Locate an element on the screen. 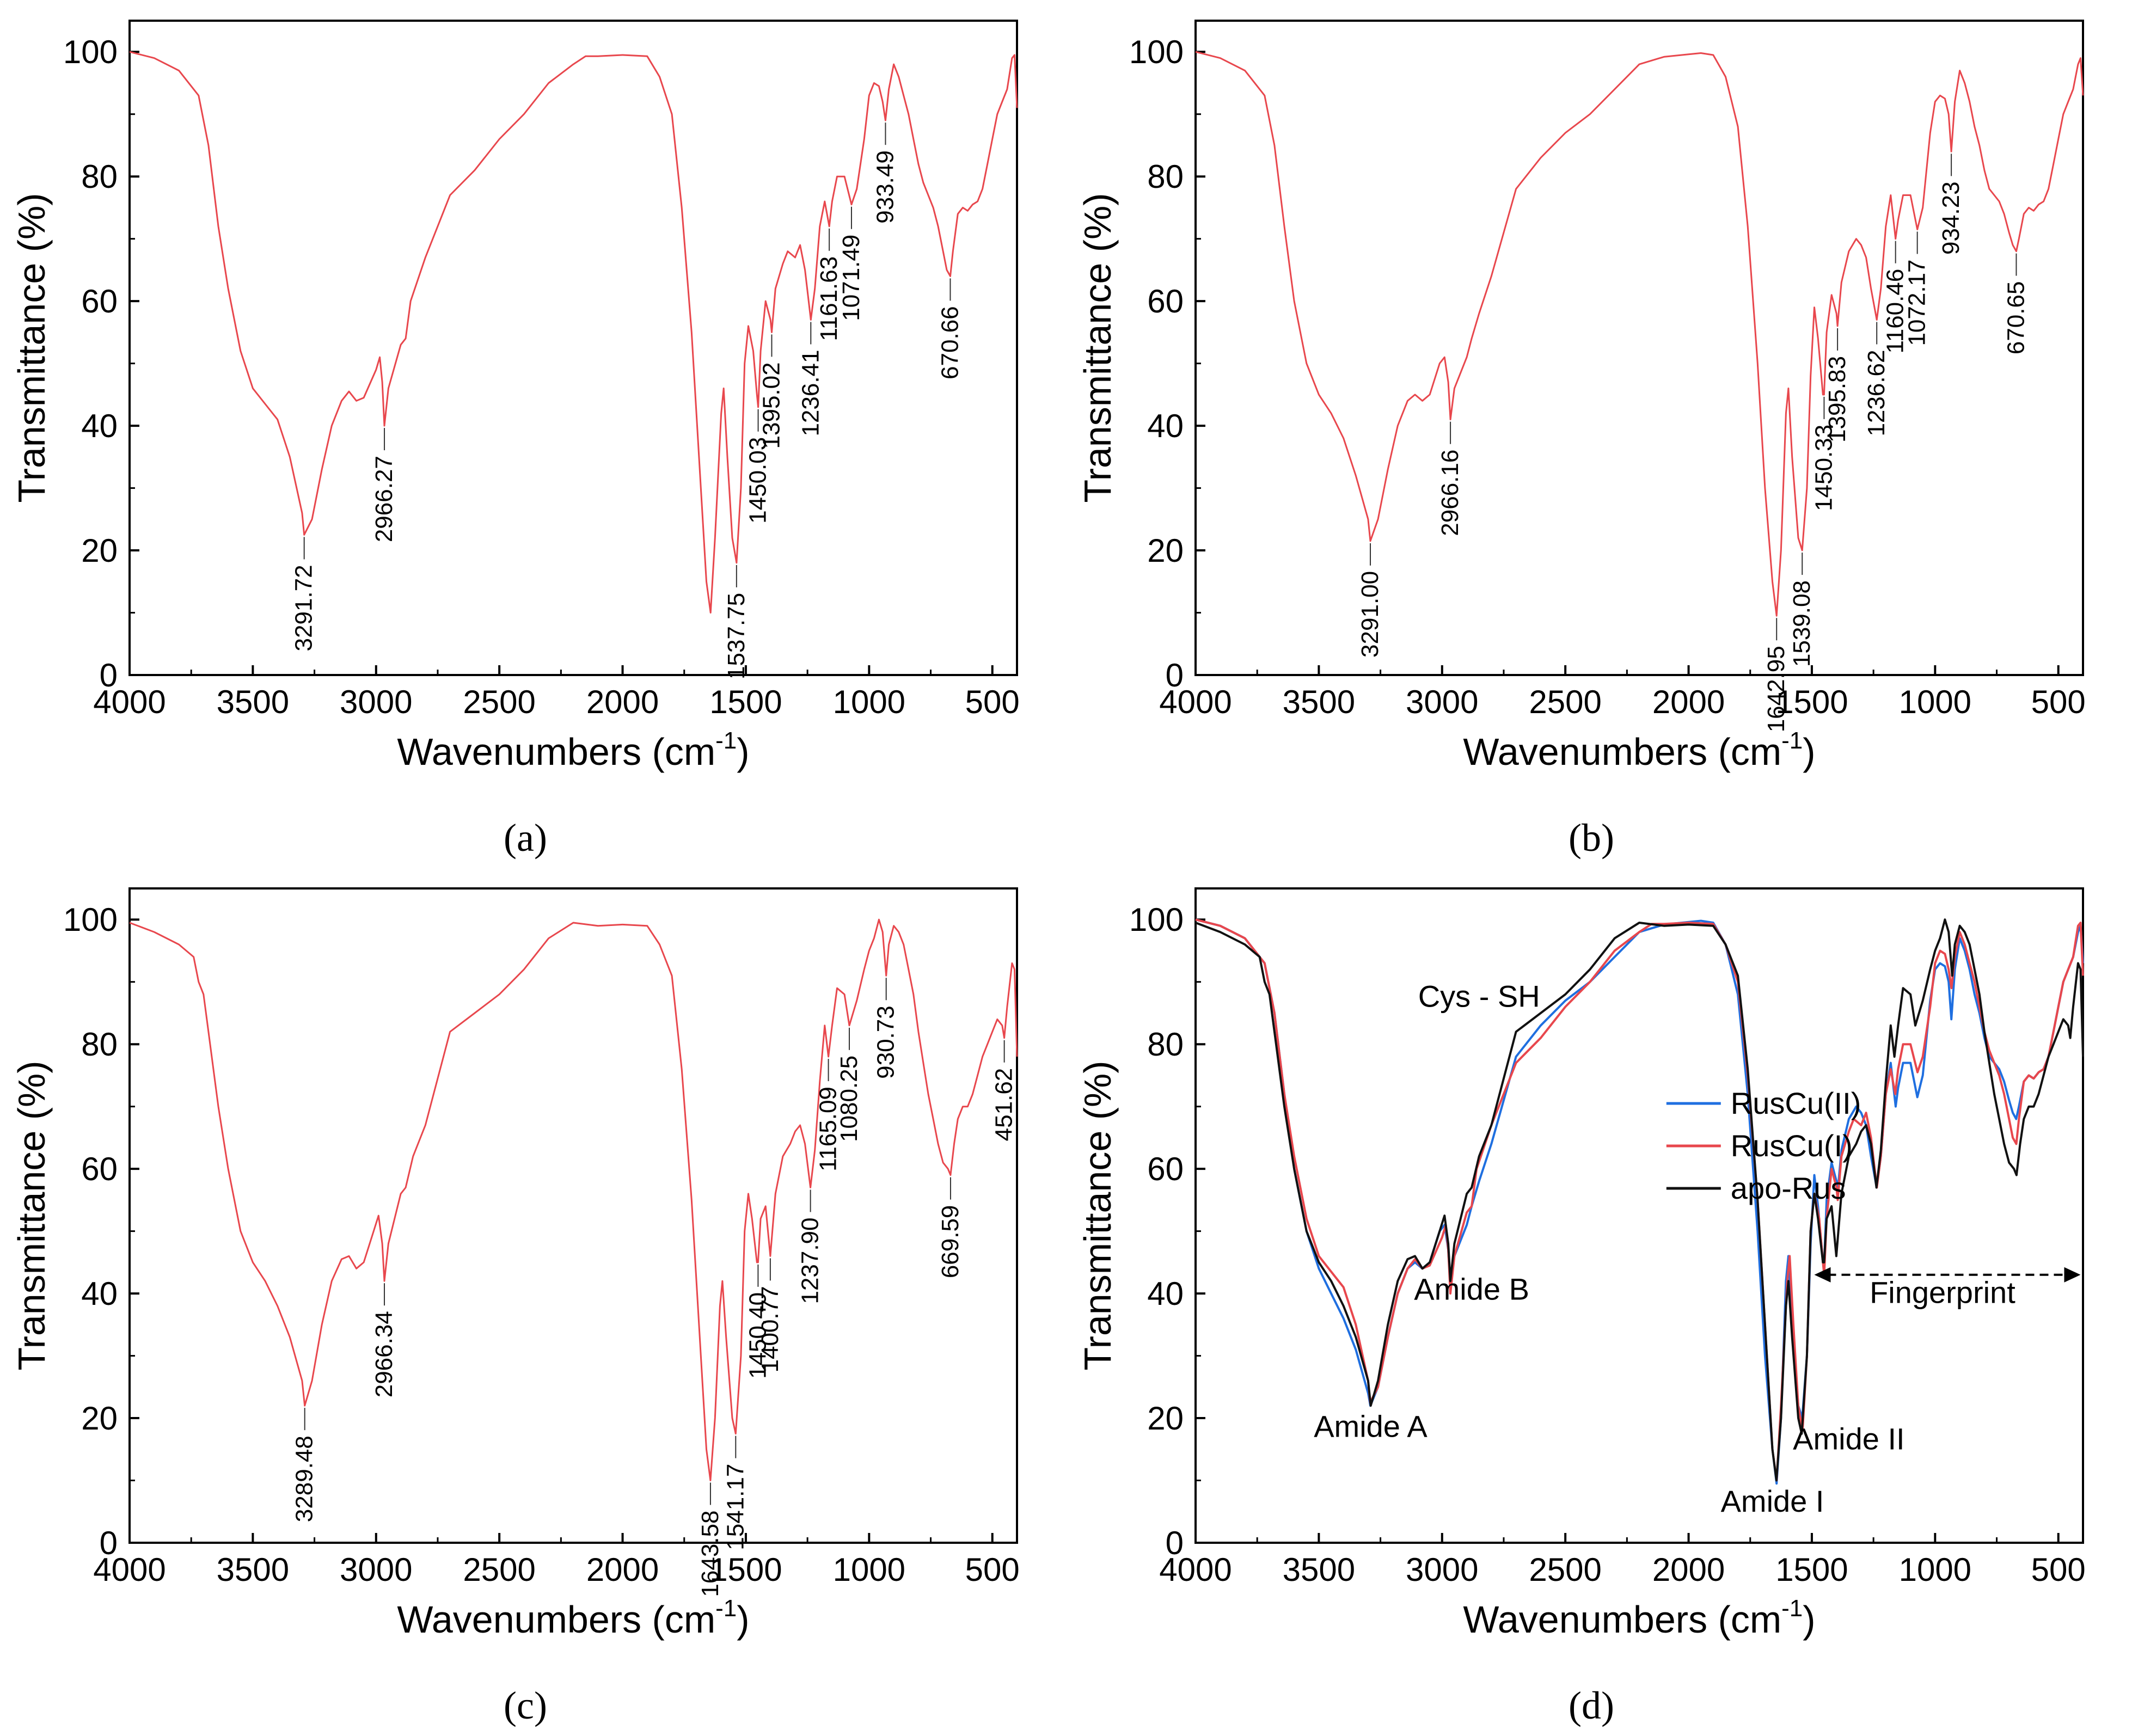 The height and width of the screenshot is (1736, 2132). x-tick-label: 2000 is located at coordinates (623, 1569).